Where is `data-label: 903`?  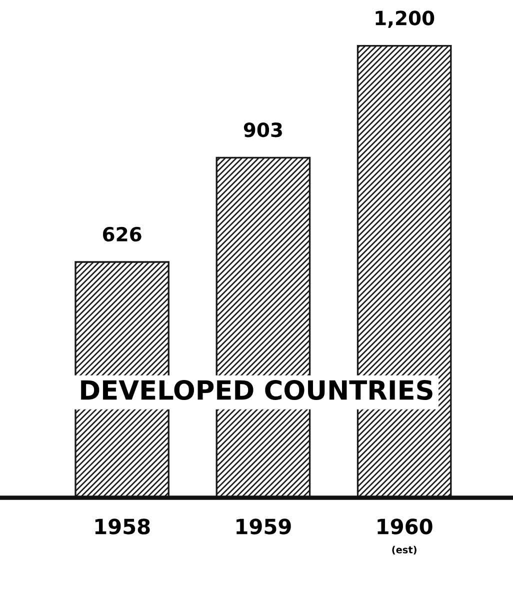
data-label: 903 is located at coordinates (263, 130).